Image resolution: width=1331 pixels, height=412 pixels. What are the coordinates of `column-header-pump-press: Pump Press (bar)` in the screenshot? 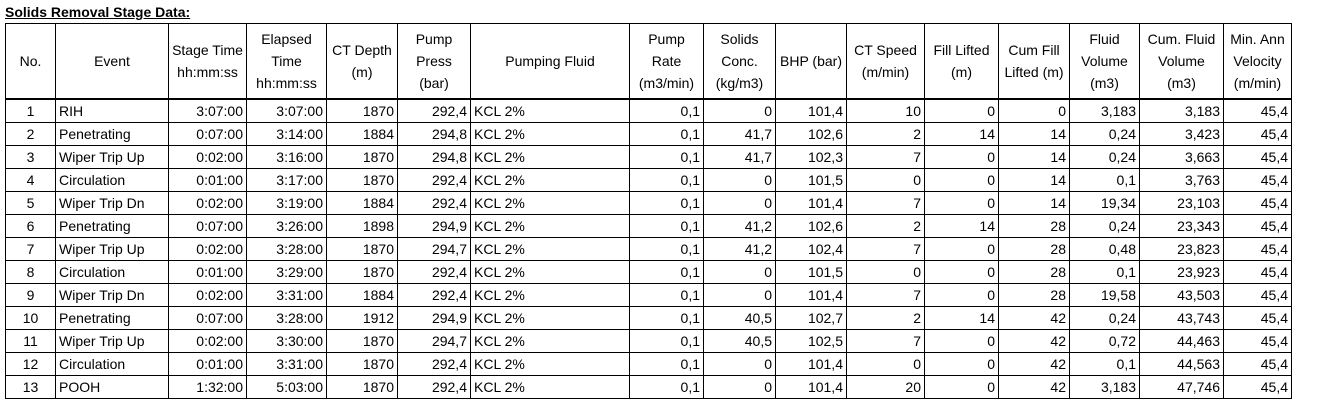 It's located at (434, 61).